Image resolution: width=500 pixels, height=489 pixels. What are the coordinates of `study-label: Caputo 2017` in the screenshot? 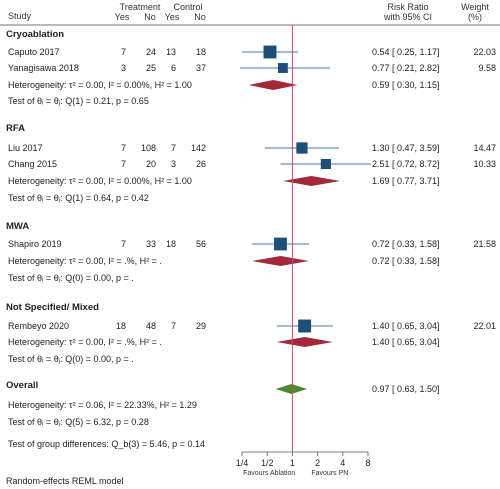 It's located at (34, 52).